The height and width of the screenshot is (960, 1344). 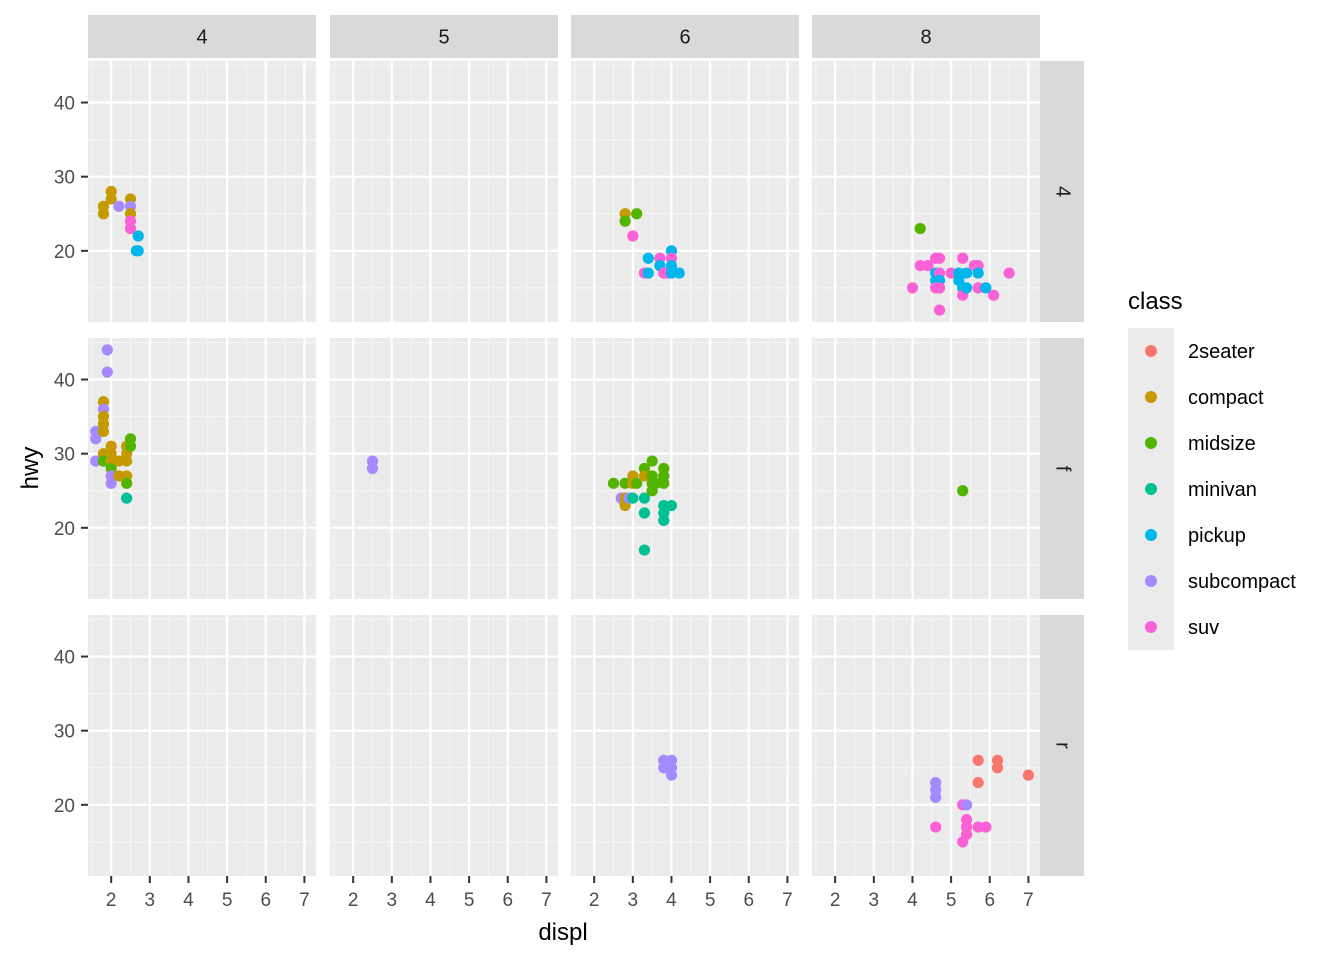 I want to click on row-strip: f, so click(x=1062, y=468).